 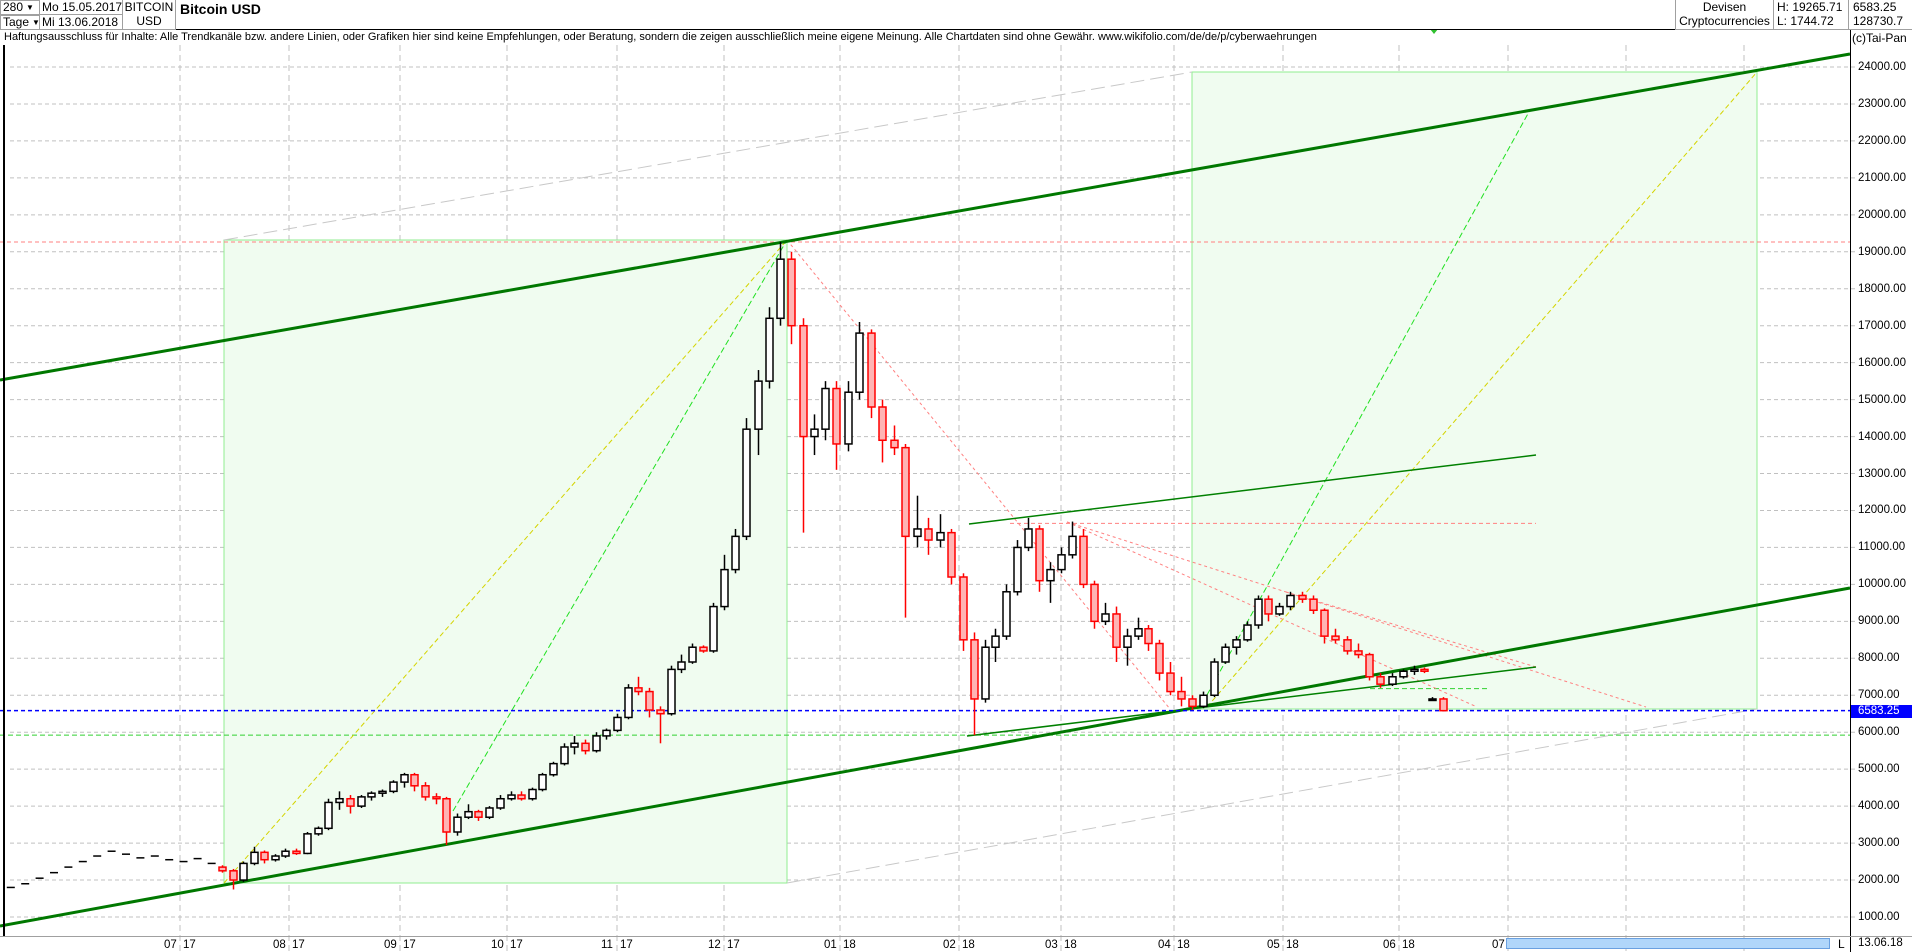 What do you see at coordinates (1879, 880) in the screenshot?
I see `y-tick-label: 2000.00` at bounding box center [1879, 880].